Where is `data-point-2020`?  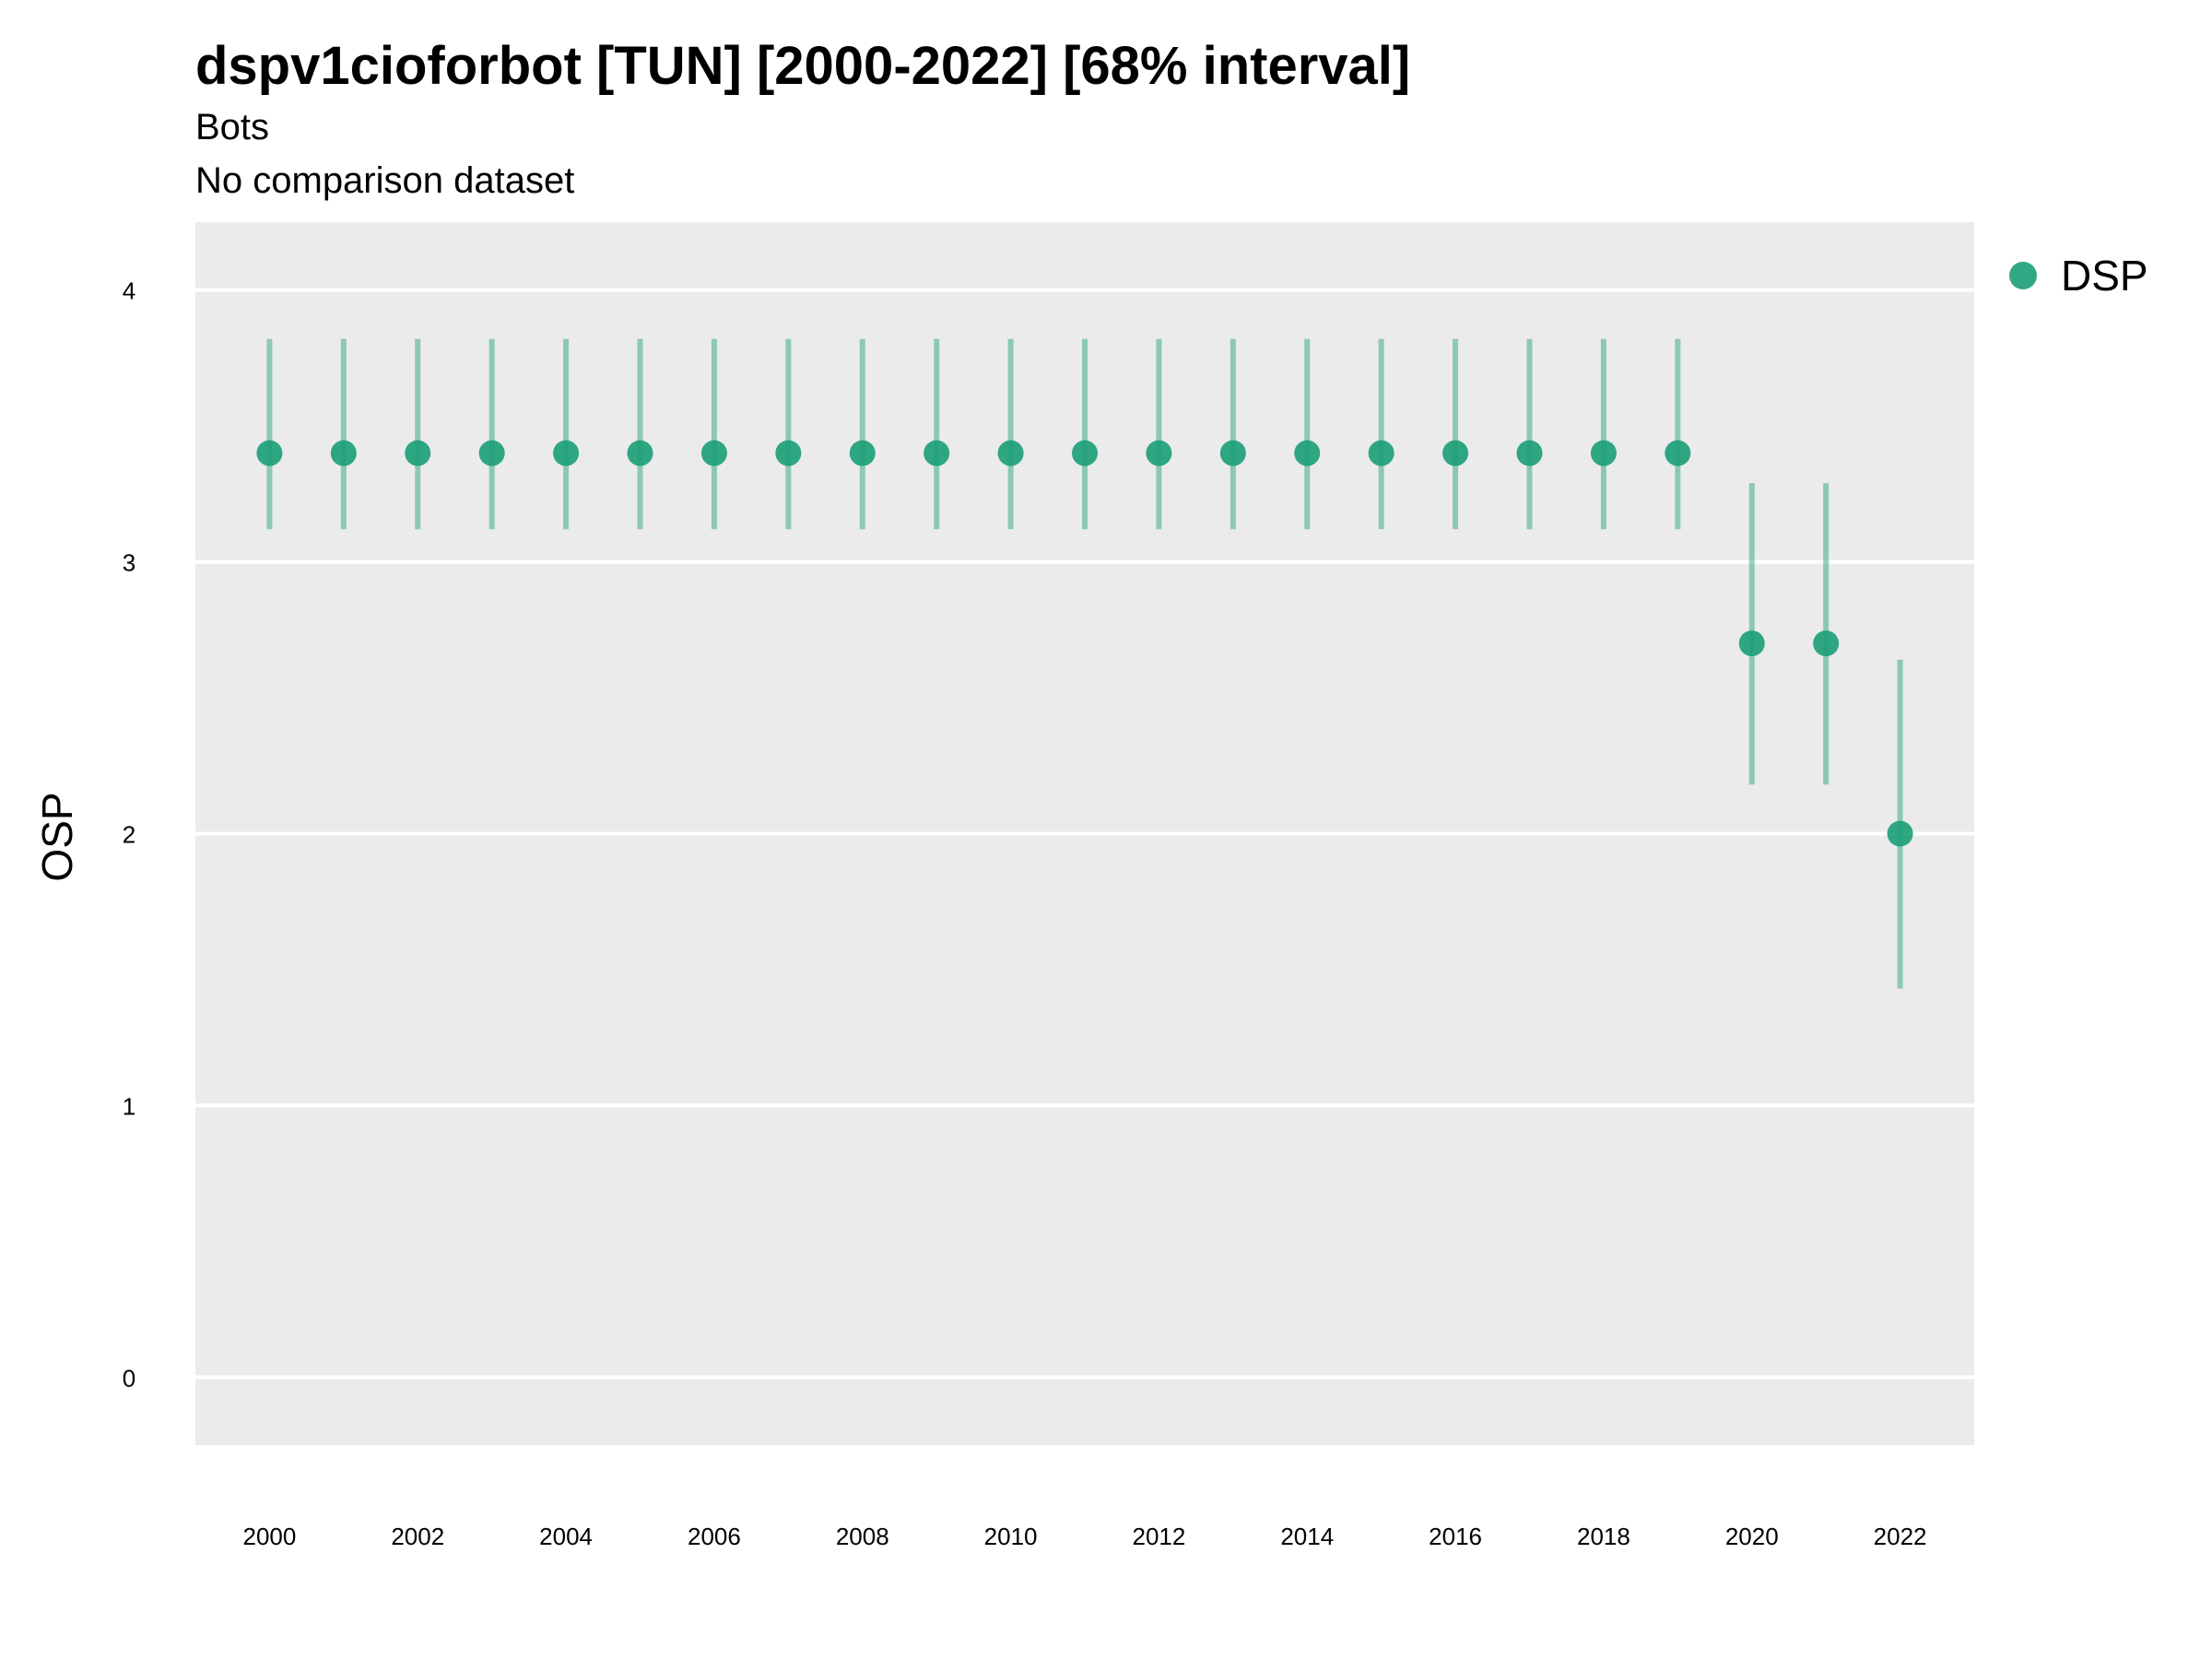 data-point-2020 is located at coordinates (1751, 643).